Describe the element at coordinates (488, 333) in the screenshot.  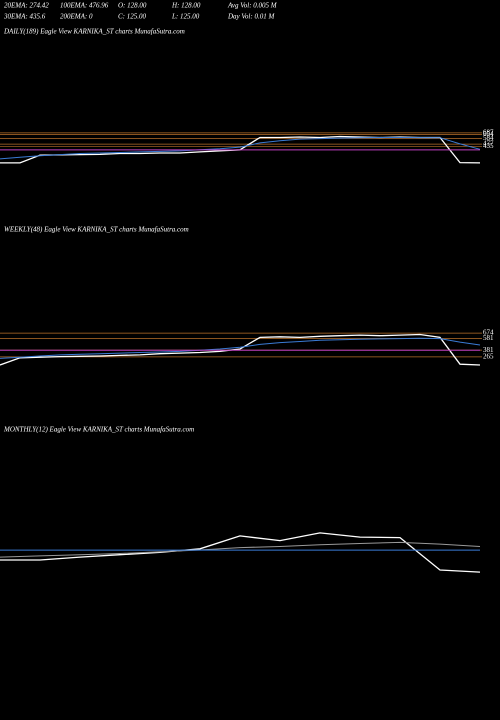
I see `y-tick-label: 674` at that location.